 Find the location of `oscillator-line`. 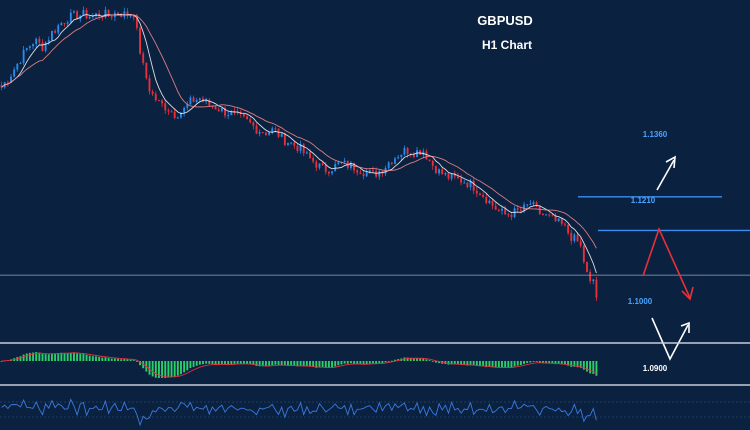

oscillator-line is located at coordinates (299, 412).